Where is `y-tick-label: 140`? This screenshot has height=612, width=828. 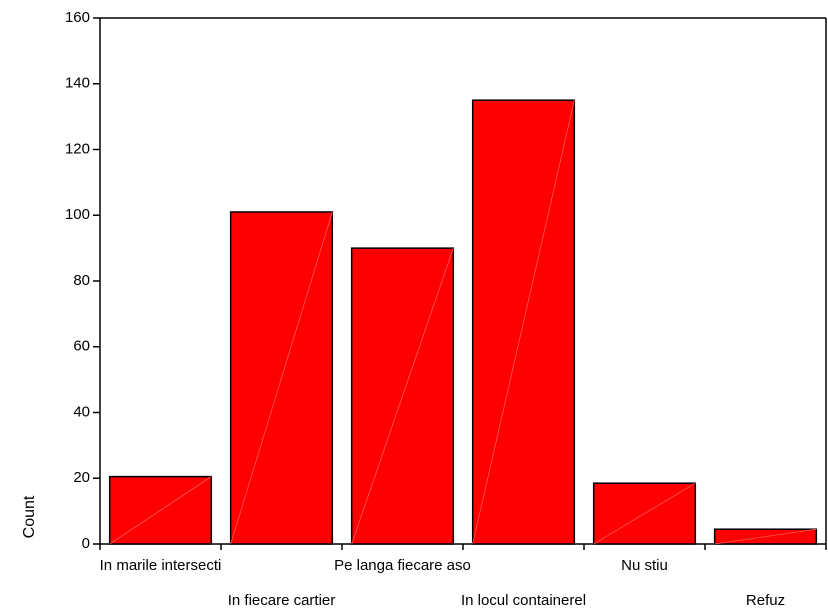 y-tick-label: 140 is located at coordinates (77, 83).